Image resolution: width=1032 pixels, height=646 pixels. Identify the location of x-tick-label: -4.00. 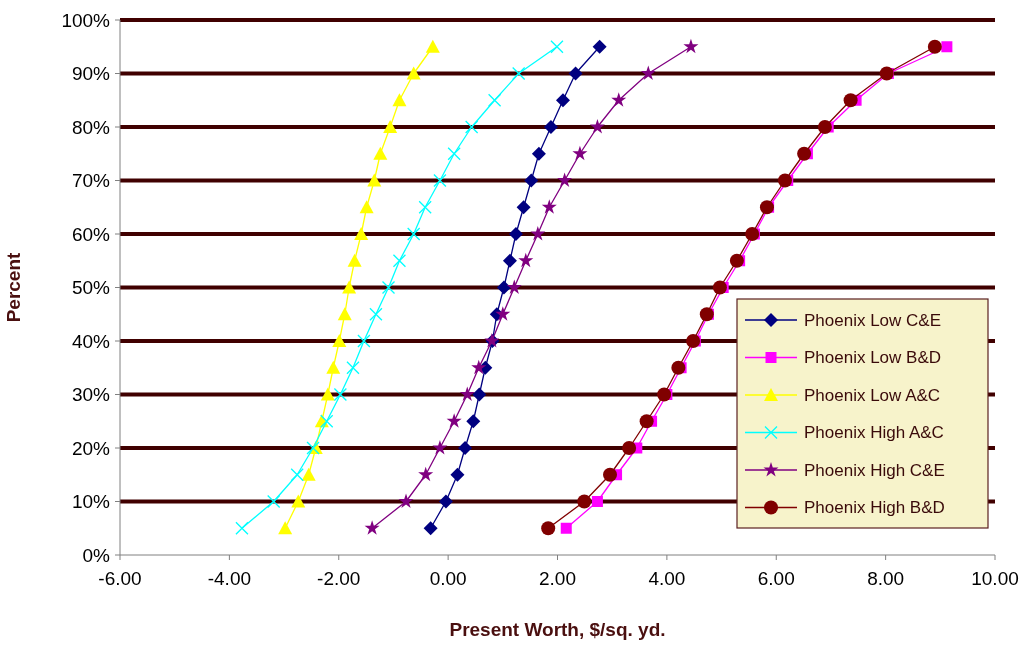
(229, 578).